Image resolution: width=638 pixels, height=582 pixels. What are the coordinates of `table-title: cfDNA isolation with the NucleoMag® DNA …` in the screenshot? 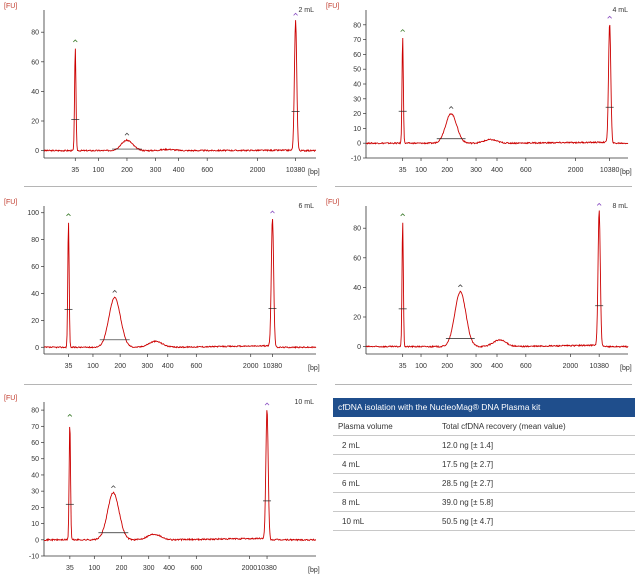 It's located at (484, 407).